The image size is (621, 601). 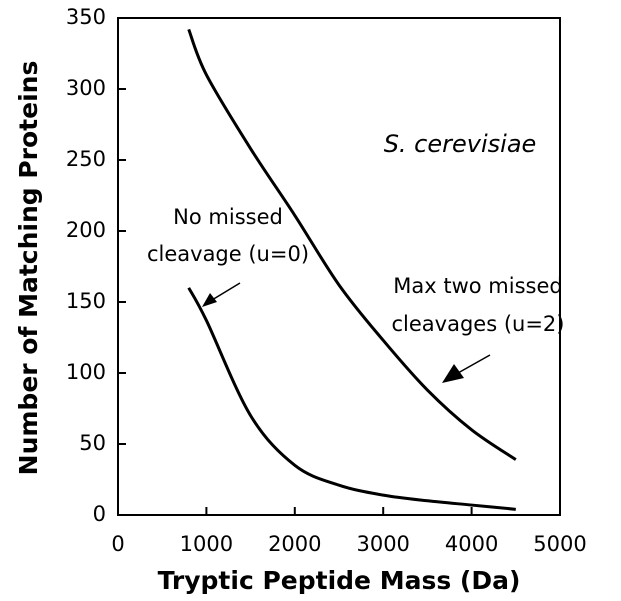 I want to click on x-tick-label: 3000, so click(x=382, y=544).